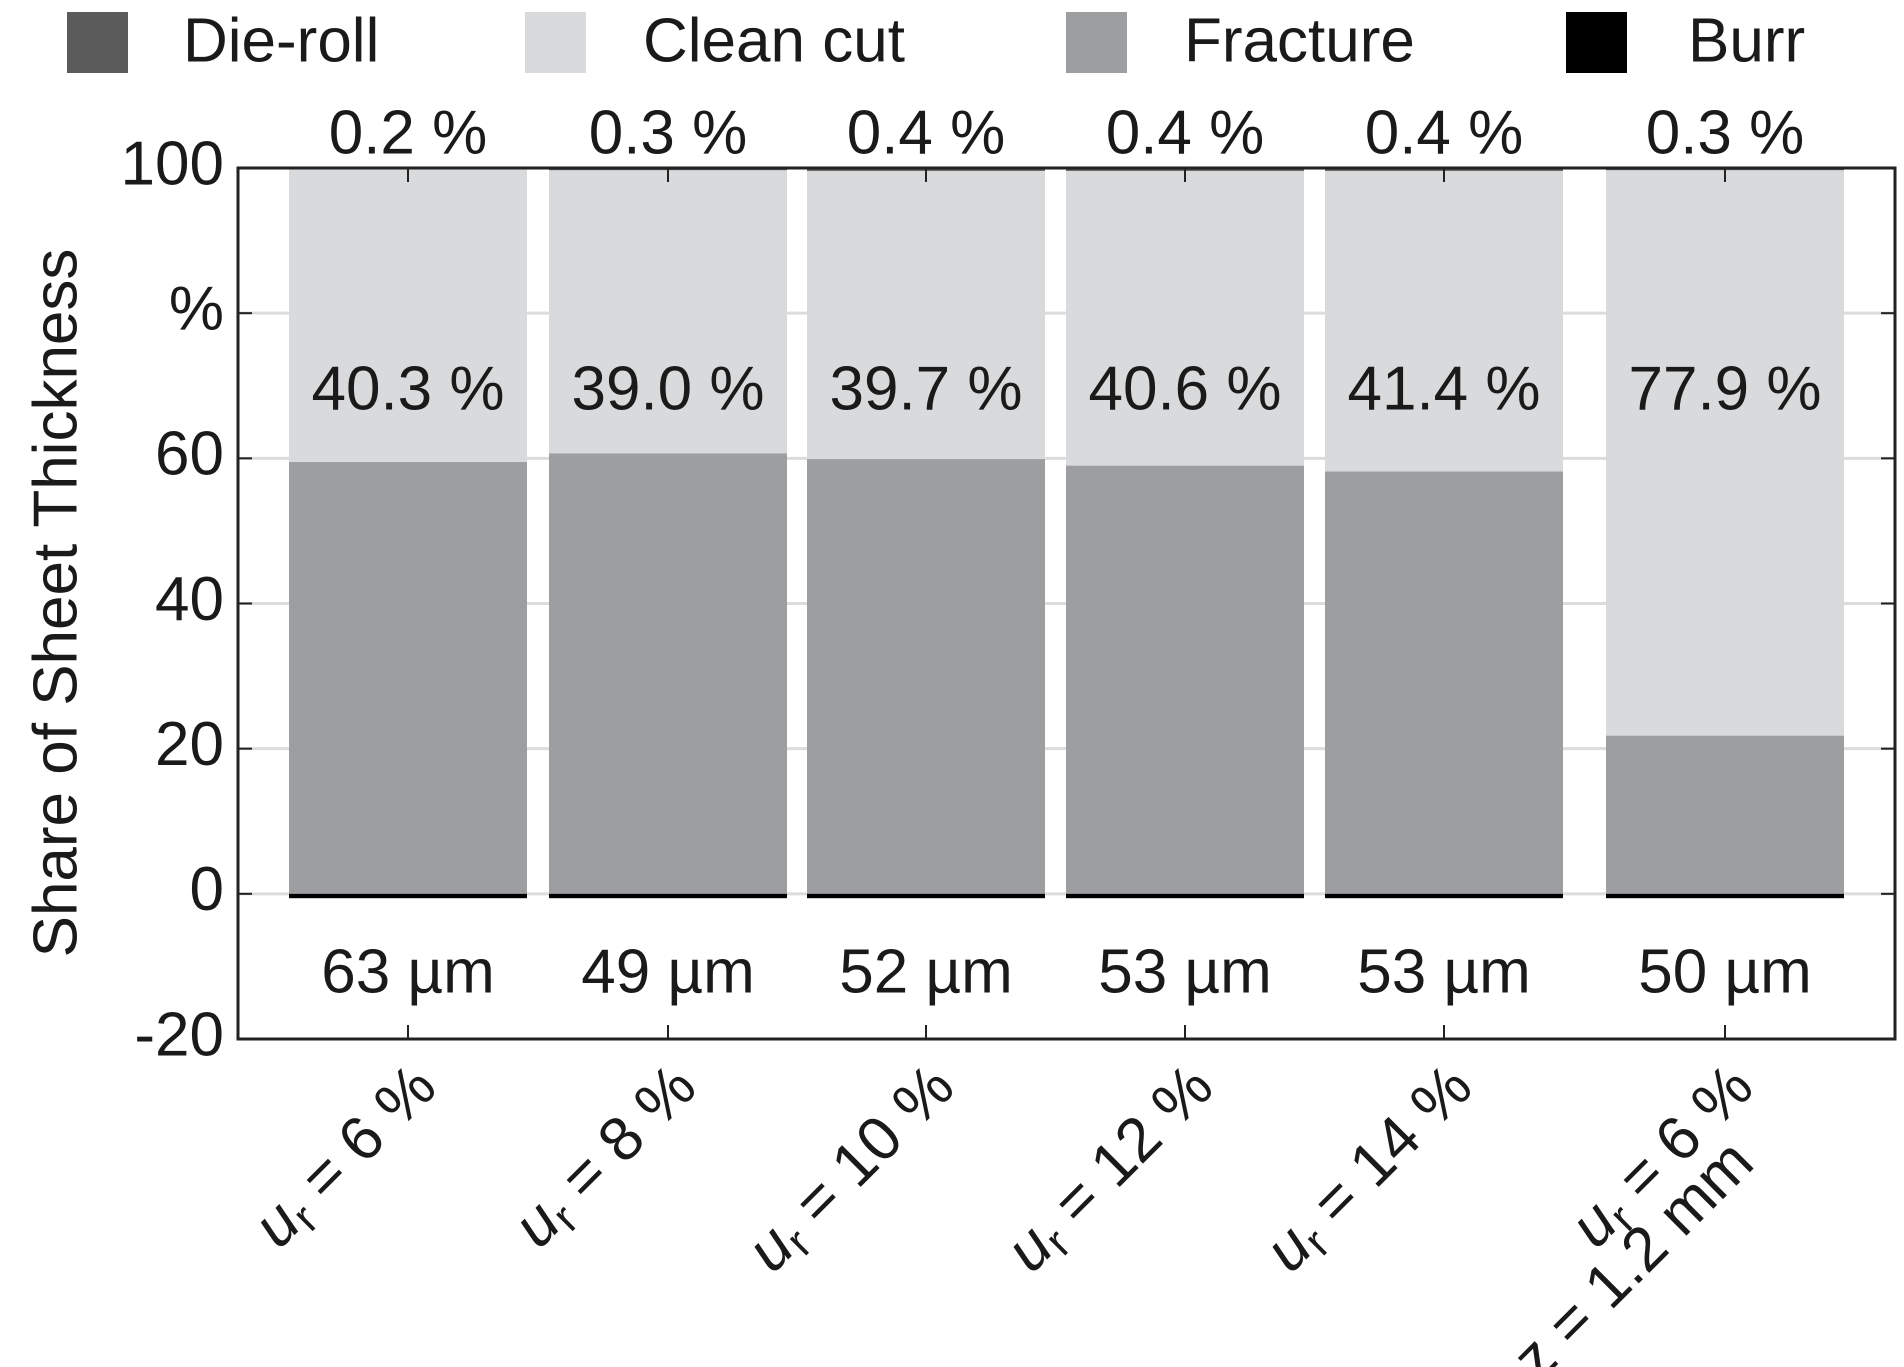 Image resolution: width=1904 pixels, height=1367 pixels. Describe the element at coordinates (408, 132) in the screenshot. I see `value-label: 0.2 %` at that location.